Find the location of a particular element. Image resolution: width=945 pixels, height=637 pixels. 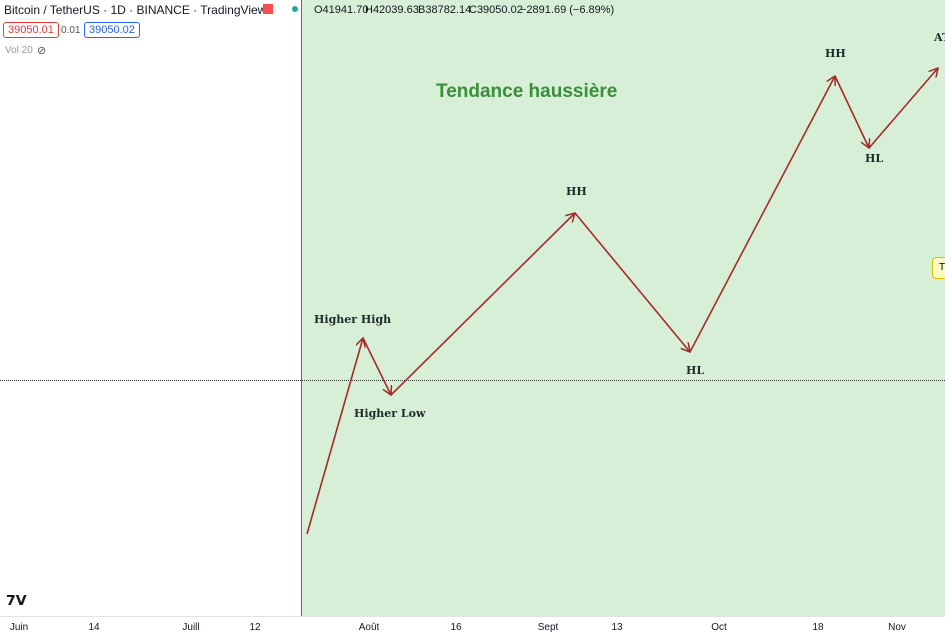

chart-title: Tendance haussière is located at coordinates (527, 91).